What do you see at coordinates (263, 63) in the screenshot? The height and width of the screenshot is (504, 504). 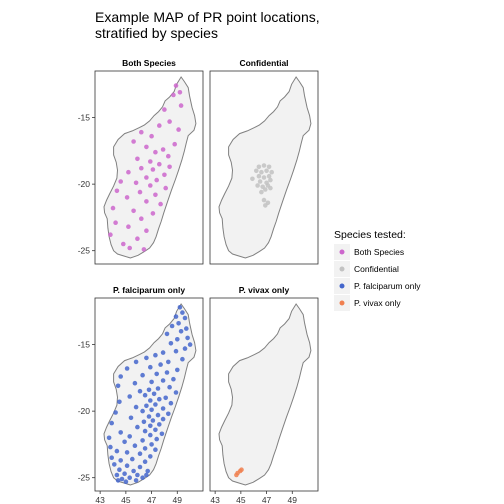 I see `panel-label: Confidential` at bounding box center [263, 63].